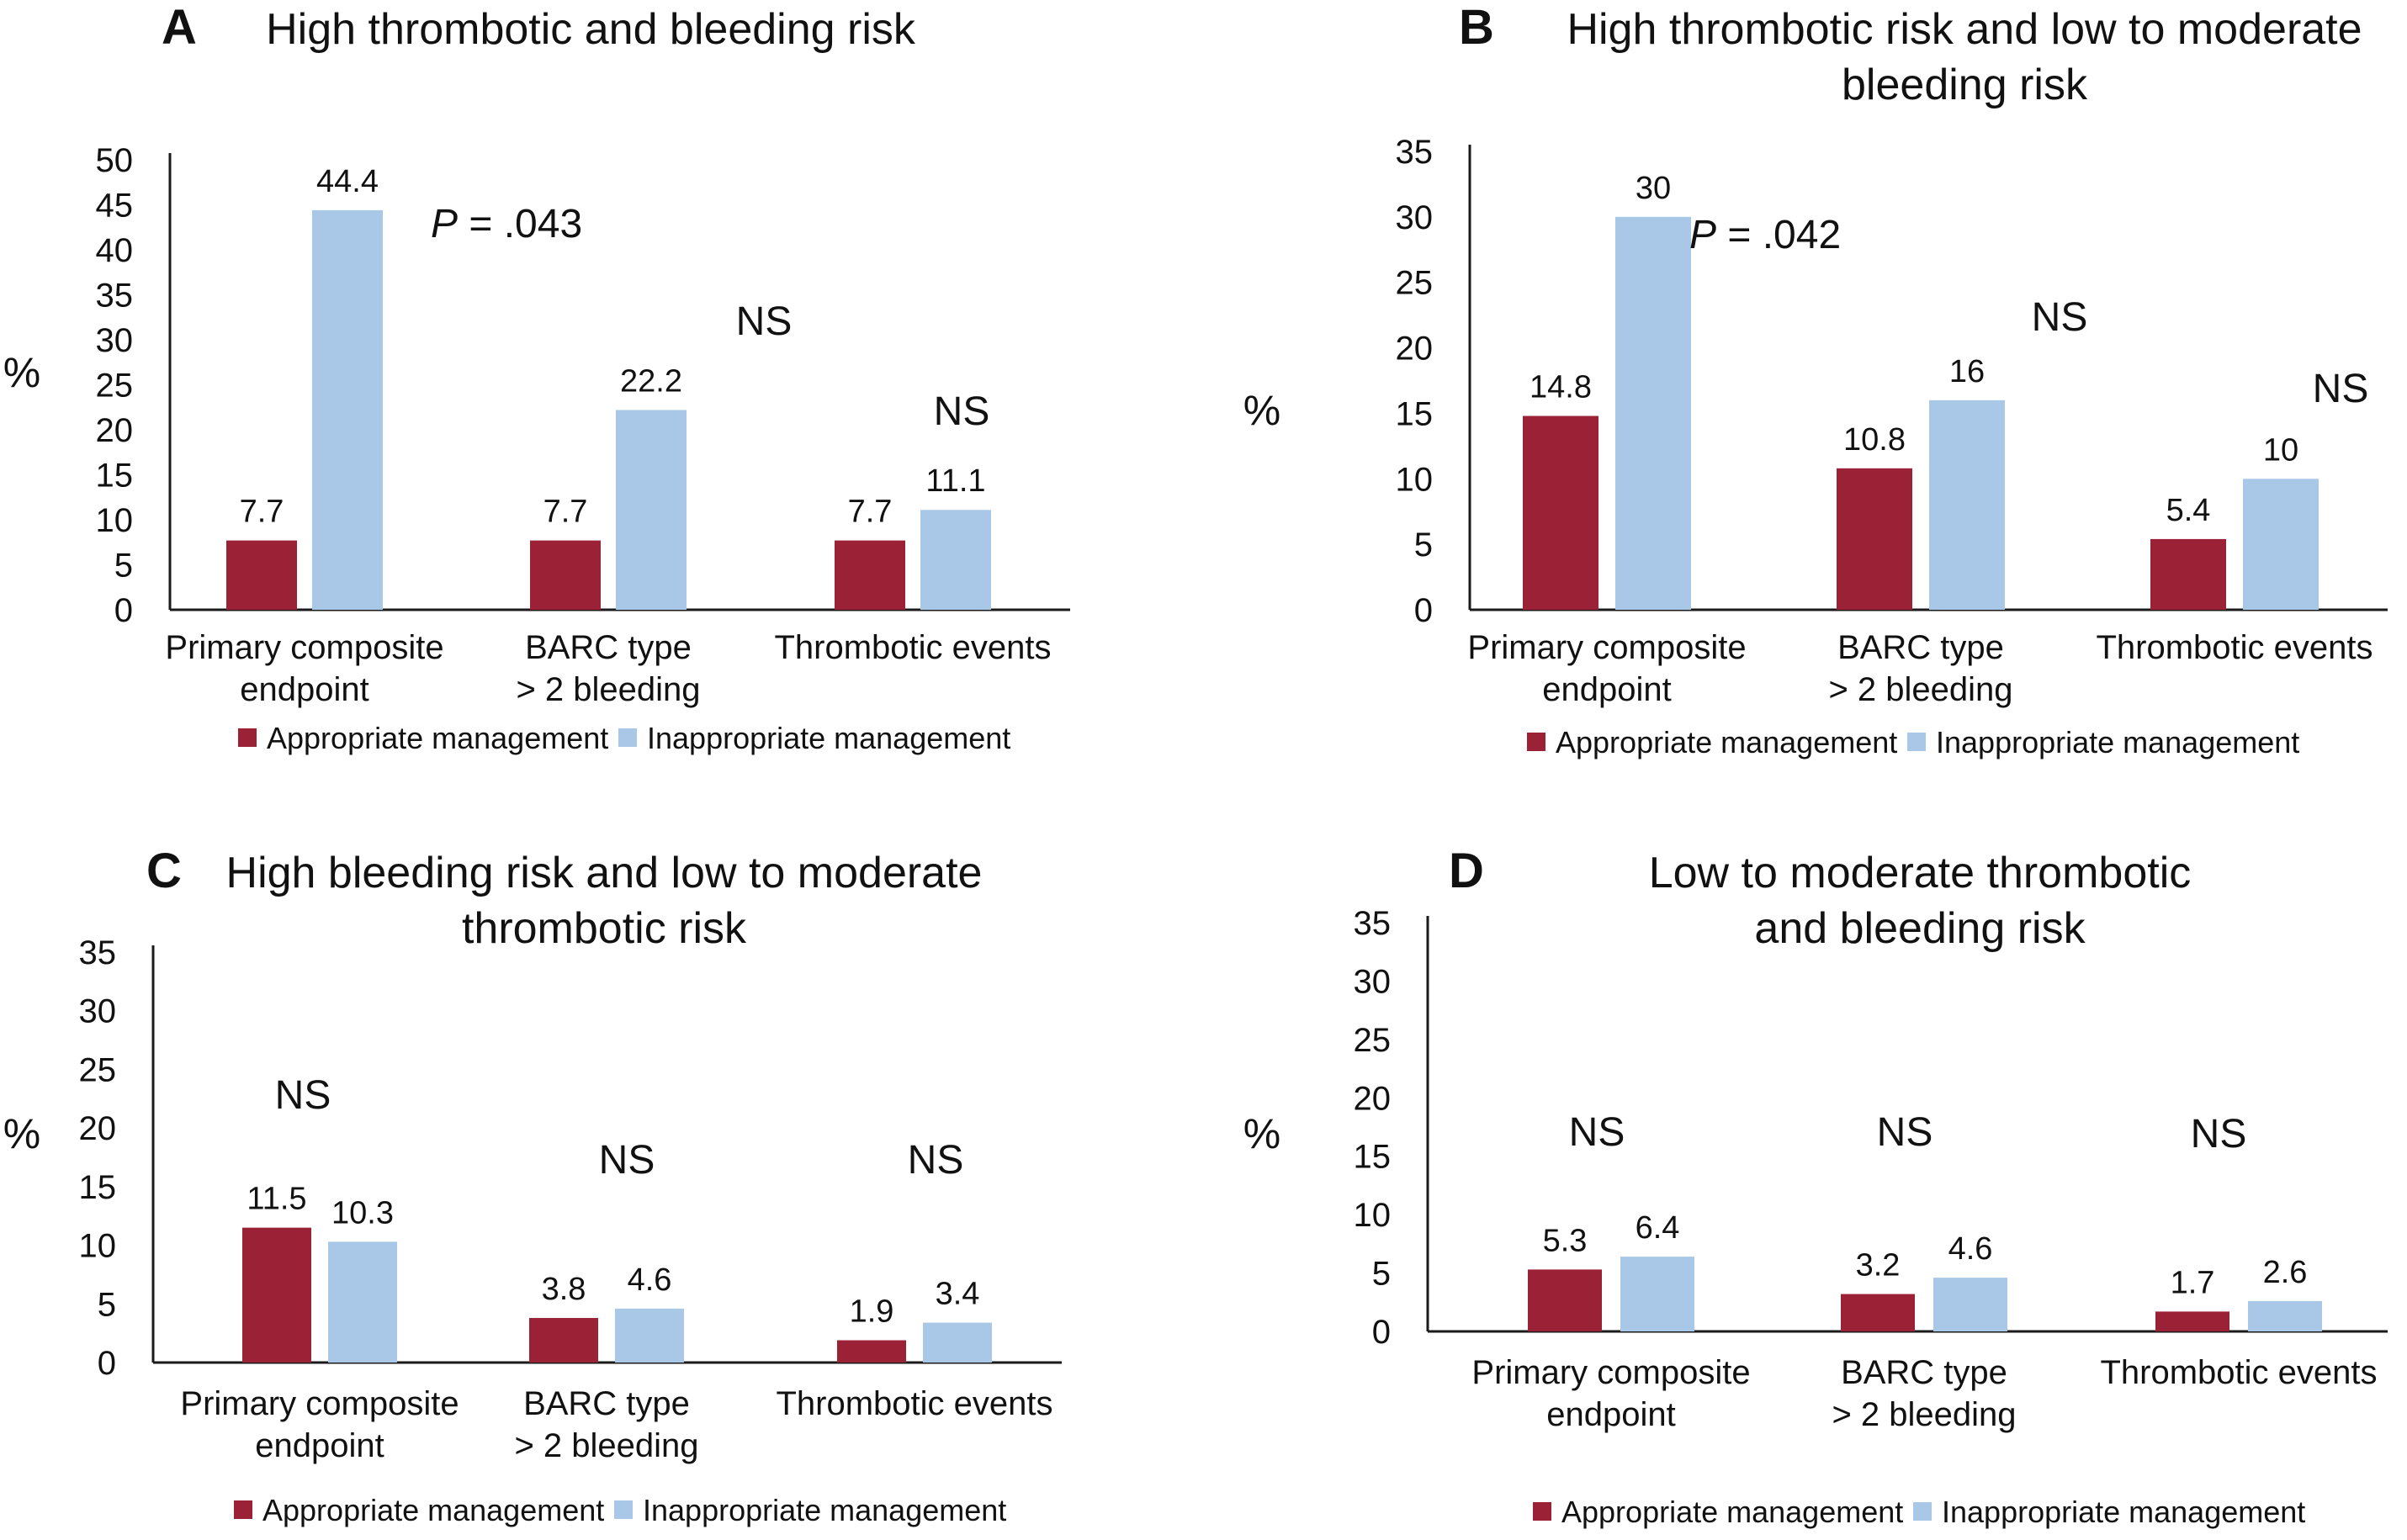 Image resolution: width=2407 pixels, height=1540 pixels. I want to click on p-value-symbol: P, so click(445, 224).